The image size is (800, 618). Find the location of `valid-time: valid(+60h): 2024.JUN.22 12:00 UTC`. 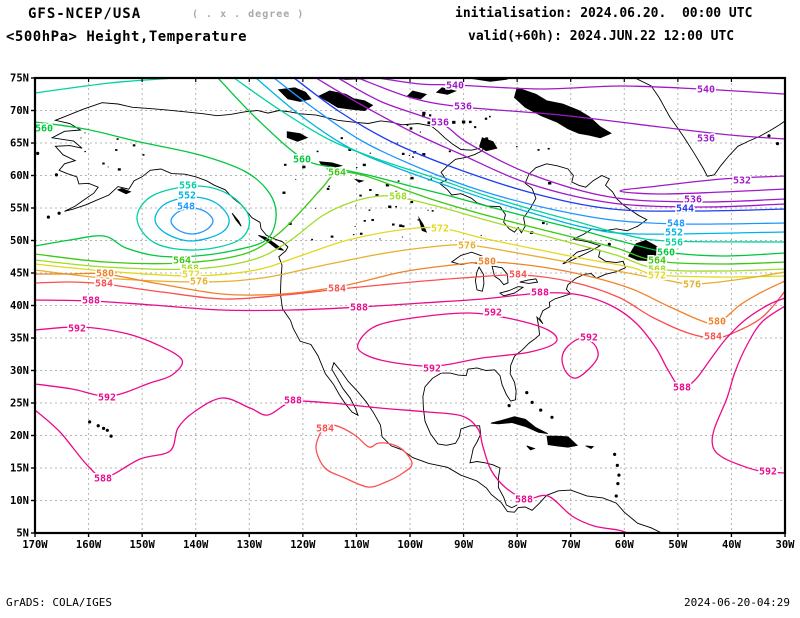

valid-time: valid(+60h): 2024.JUN.22 12:00 UTC is located at coordinates (601, 36).